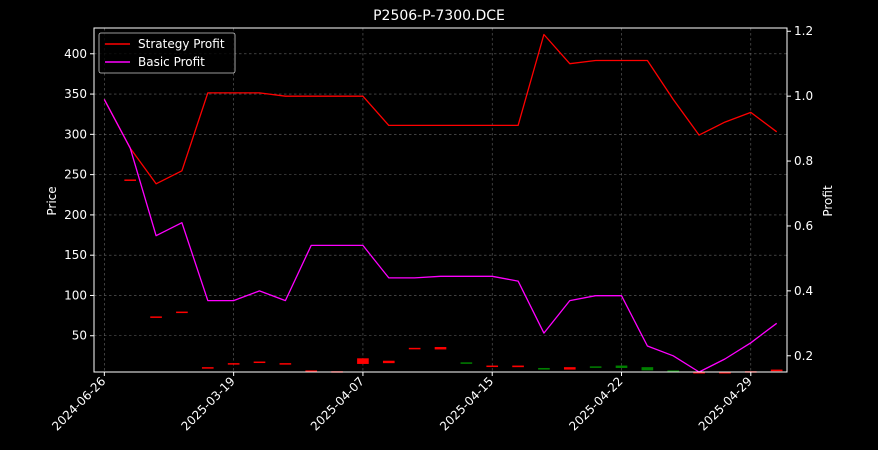 The height and width of the screenshot is (450, 878). What do you see at coordinates (181, 44) in the screenshot?
I see `legend-label-strategy-profit: Strategy Profit` at bounding box center [181, 44].